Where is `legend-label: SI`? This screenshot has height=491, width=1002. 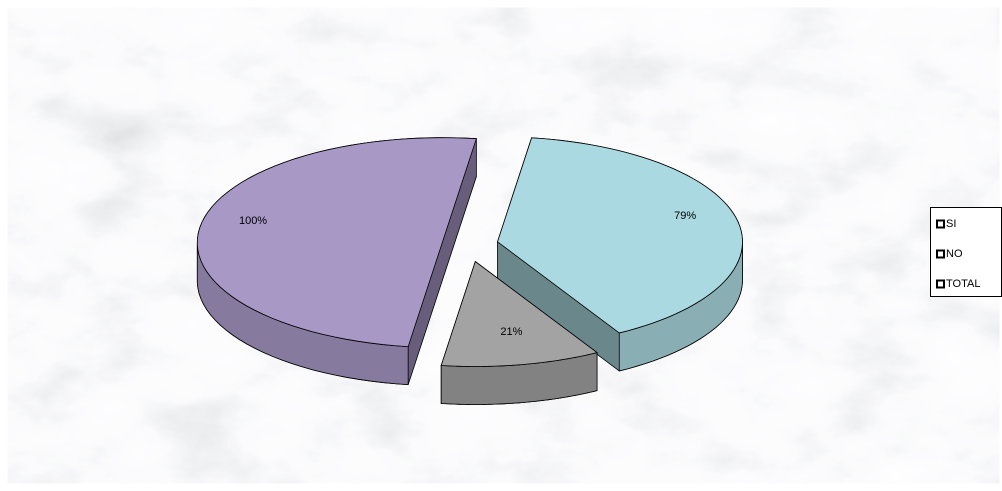 legend-label: SI is located at coordinates (951, 224).